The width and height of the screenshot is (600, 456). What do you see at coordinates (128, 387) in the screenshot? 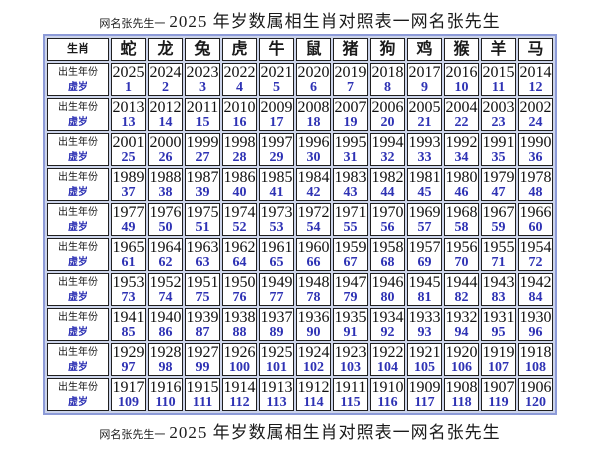
I see `birth-year-value: 1917` at bounding box center [128, 387].